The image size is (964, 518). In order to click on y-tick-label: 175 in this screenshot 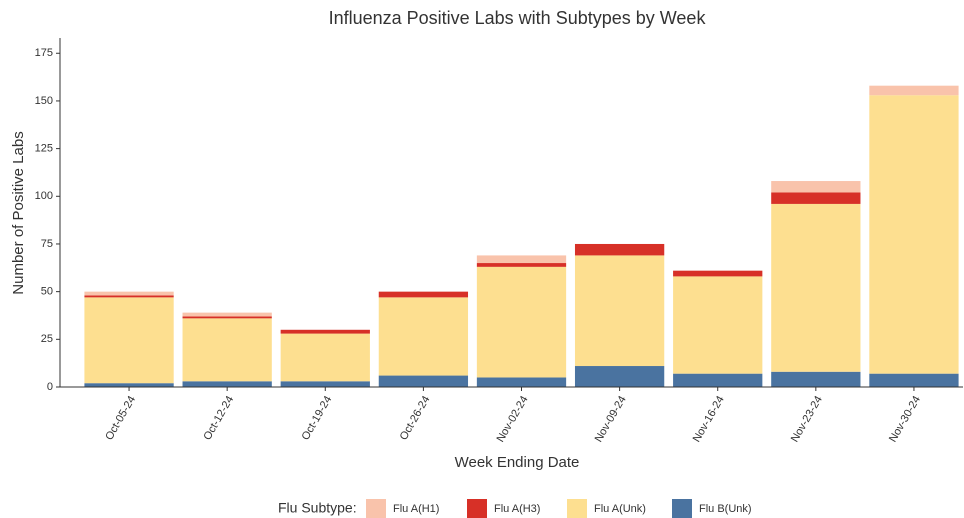, I will do `click(44, 53)`.